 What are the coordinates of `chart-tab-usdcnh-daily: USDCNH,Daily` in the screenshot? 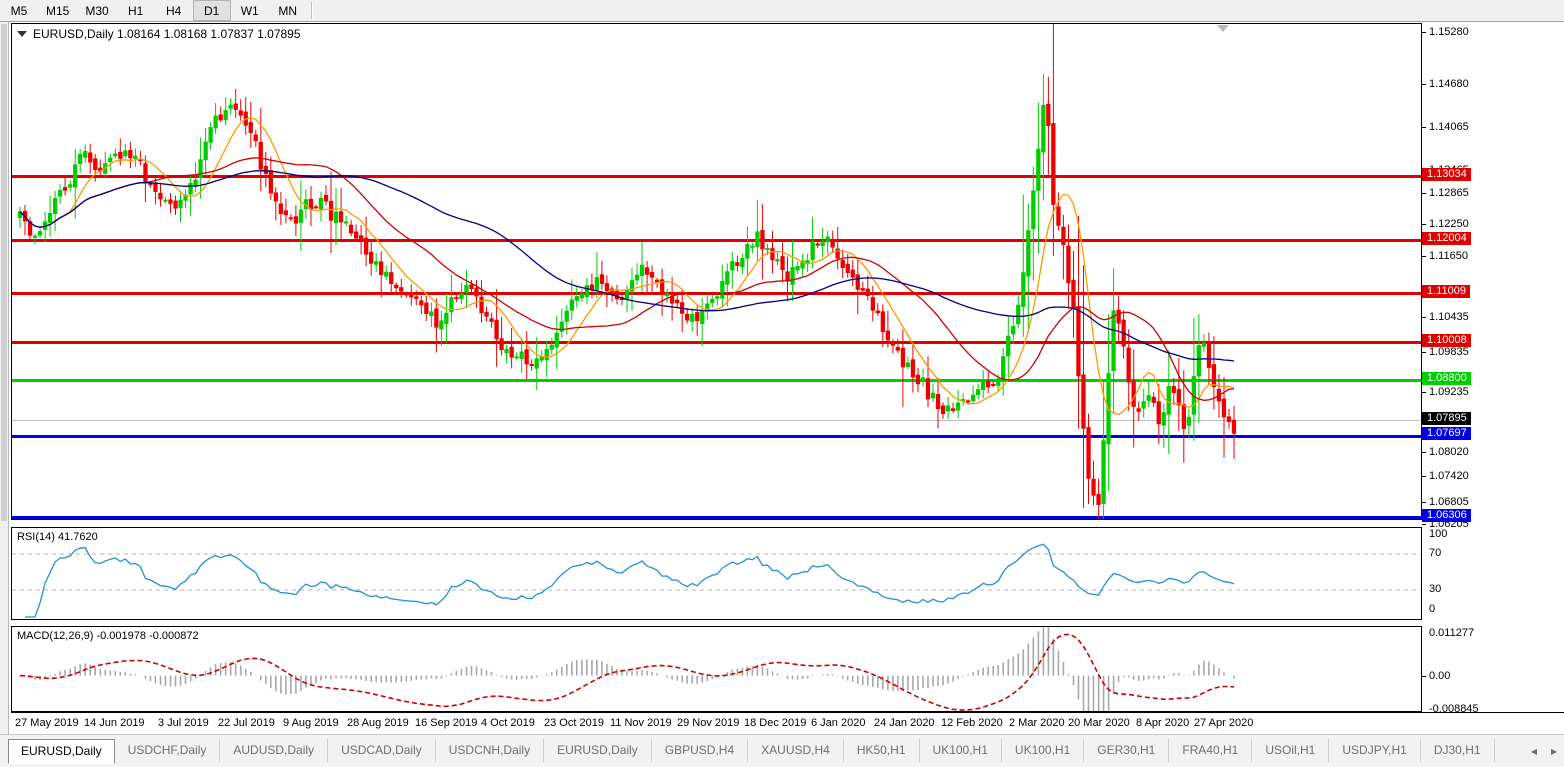 It's located at (490, 750).